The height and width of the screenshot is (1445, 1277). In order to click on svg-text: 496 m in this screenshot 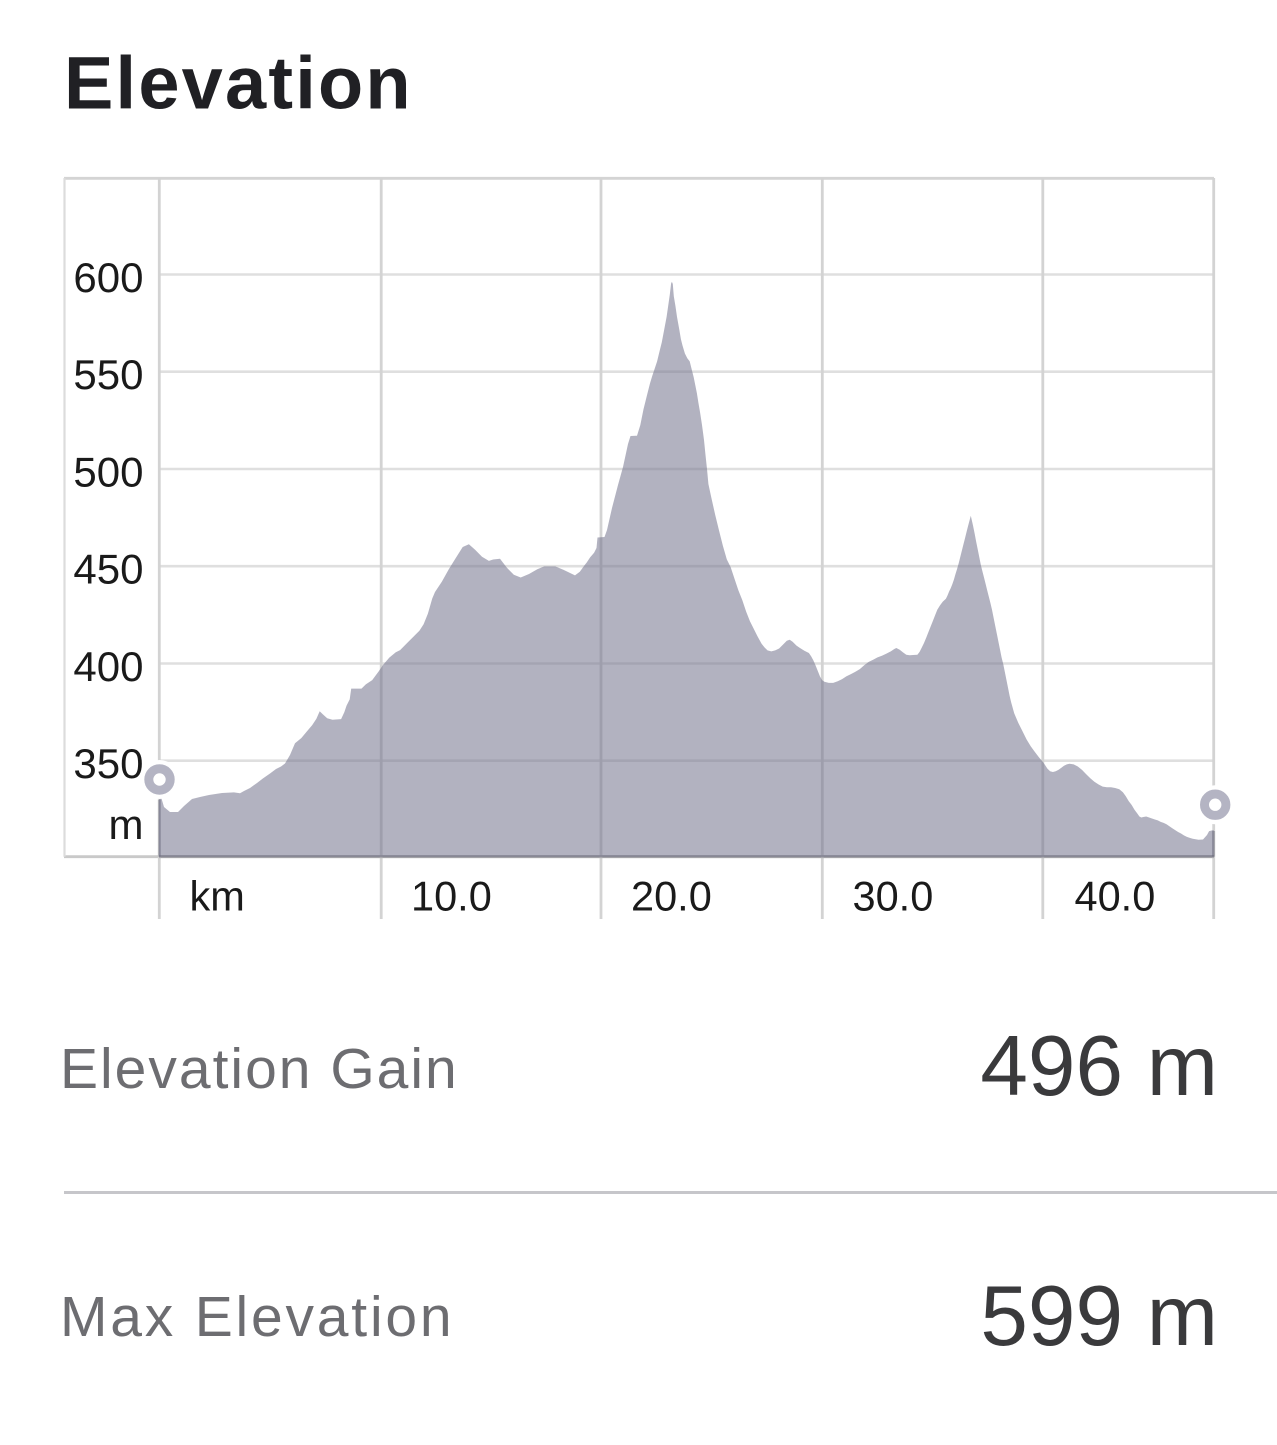, I will do `click(1099, 1066)`.